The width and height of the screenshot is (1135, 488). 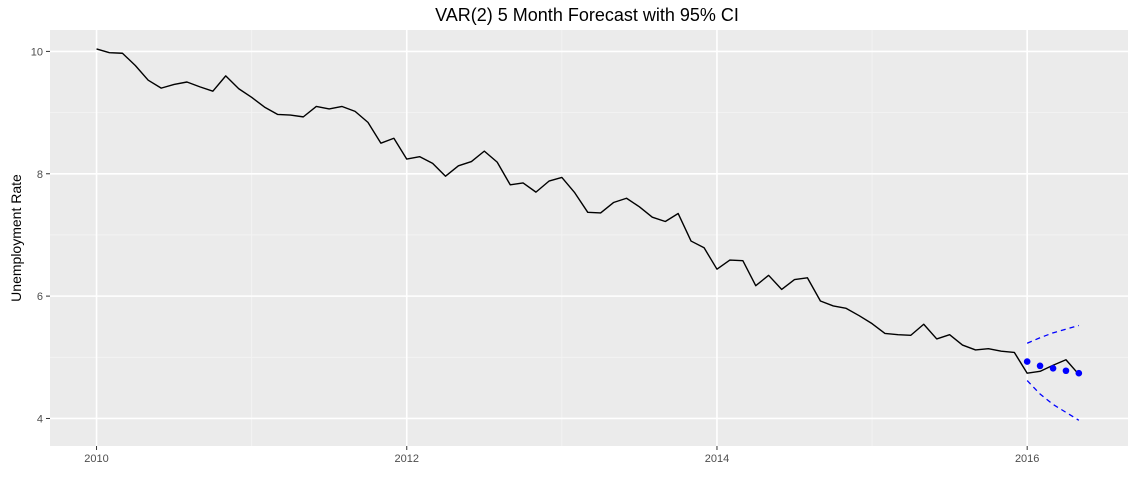 I want to click on ci-upper-line, so click(x=1053, y=334).